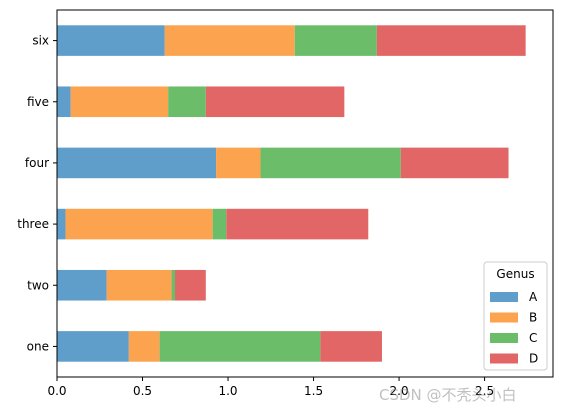 The width and height of the screenshot is (562, 413). I want to click on y-tick-label: five, so click(38, 102).